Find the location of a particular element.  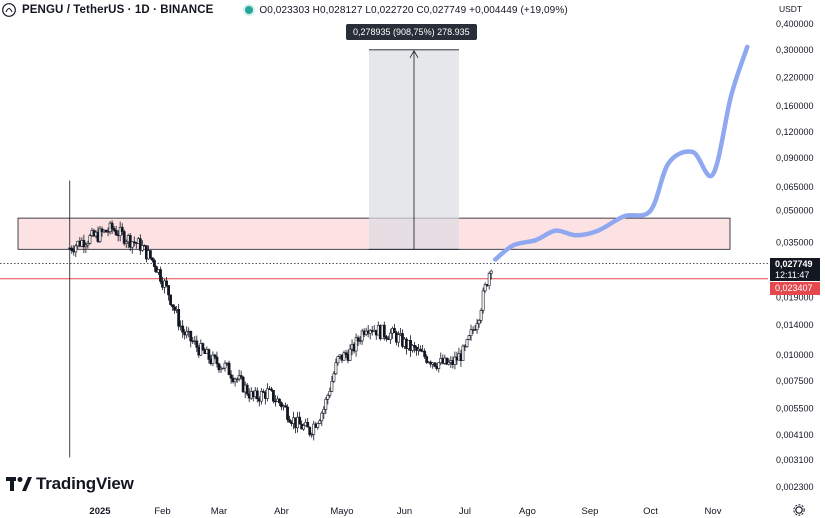

price-axis-label: 0,050000 is located at coordinates (795, 211).